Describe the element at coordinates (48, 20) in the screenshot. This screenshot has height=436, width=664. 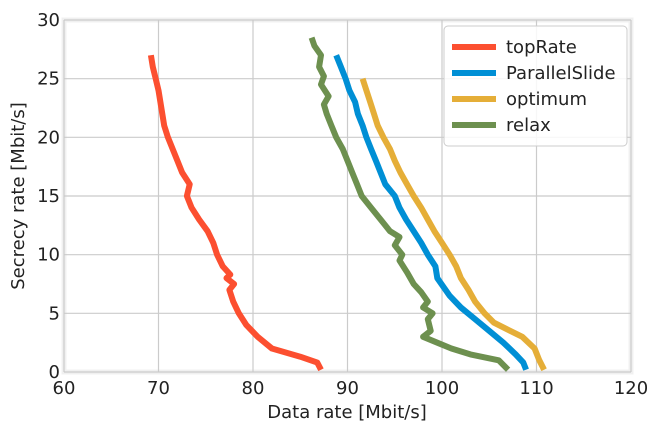
I see `y-tick-label: 30` at that location.